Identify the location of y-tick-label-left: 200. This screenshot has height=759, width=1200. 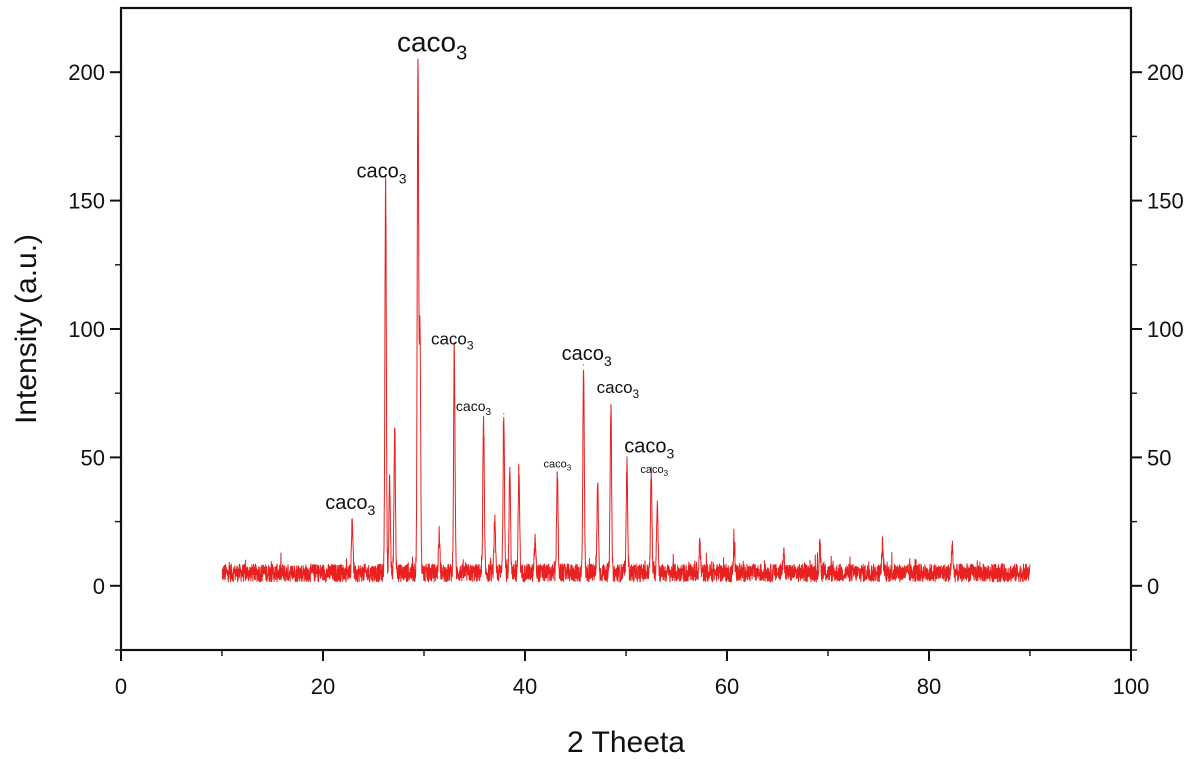
(86, 72).